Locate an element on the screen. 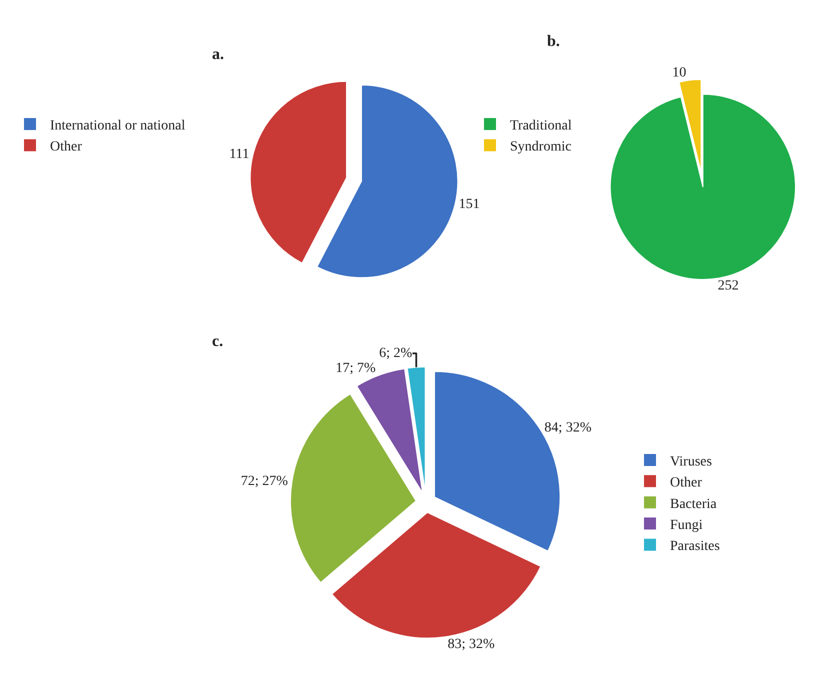 The height and width of the screenshot is (677, 820). legend-label: International or national is located at coordinates (118, 126).